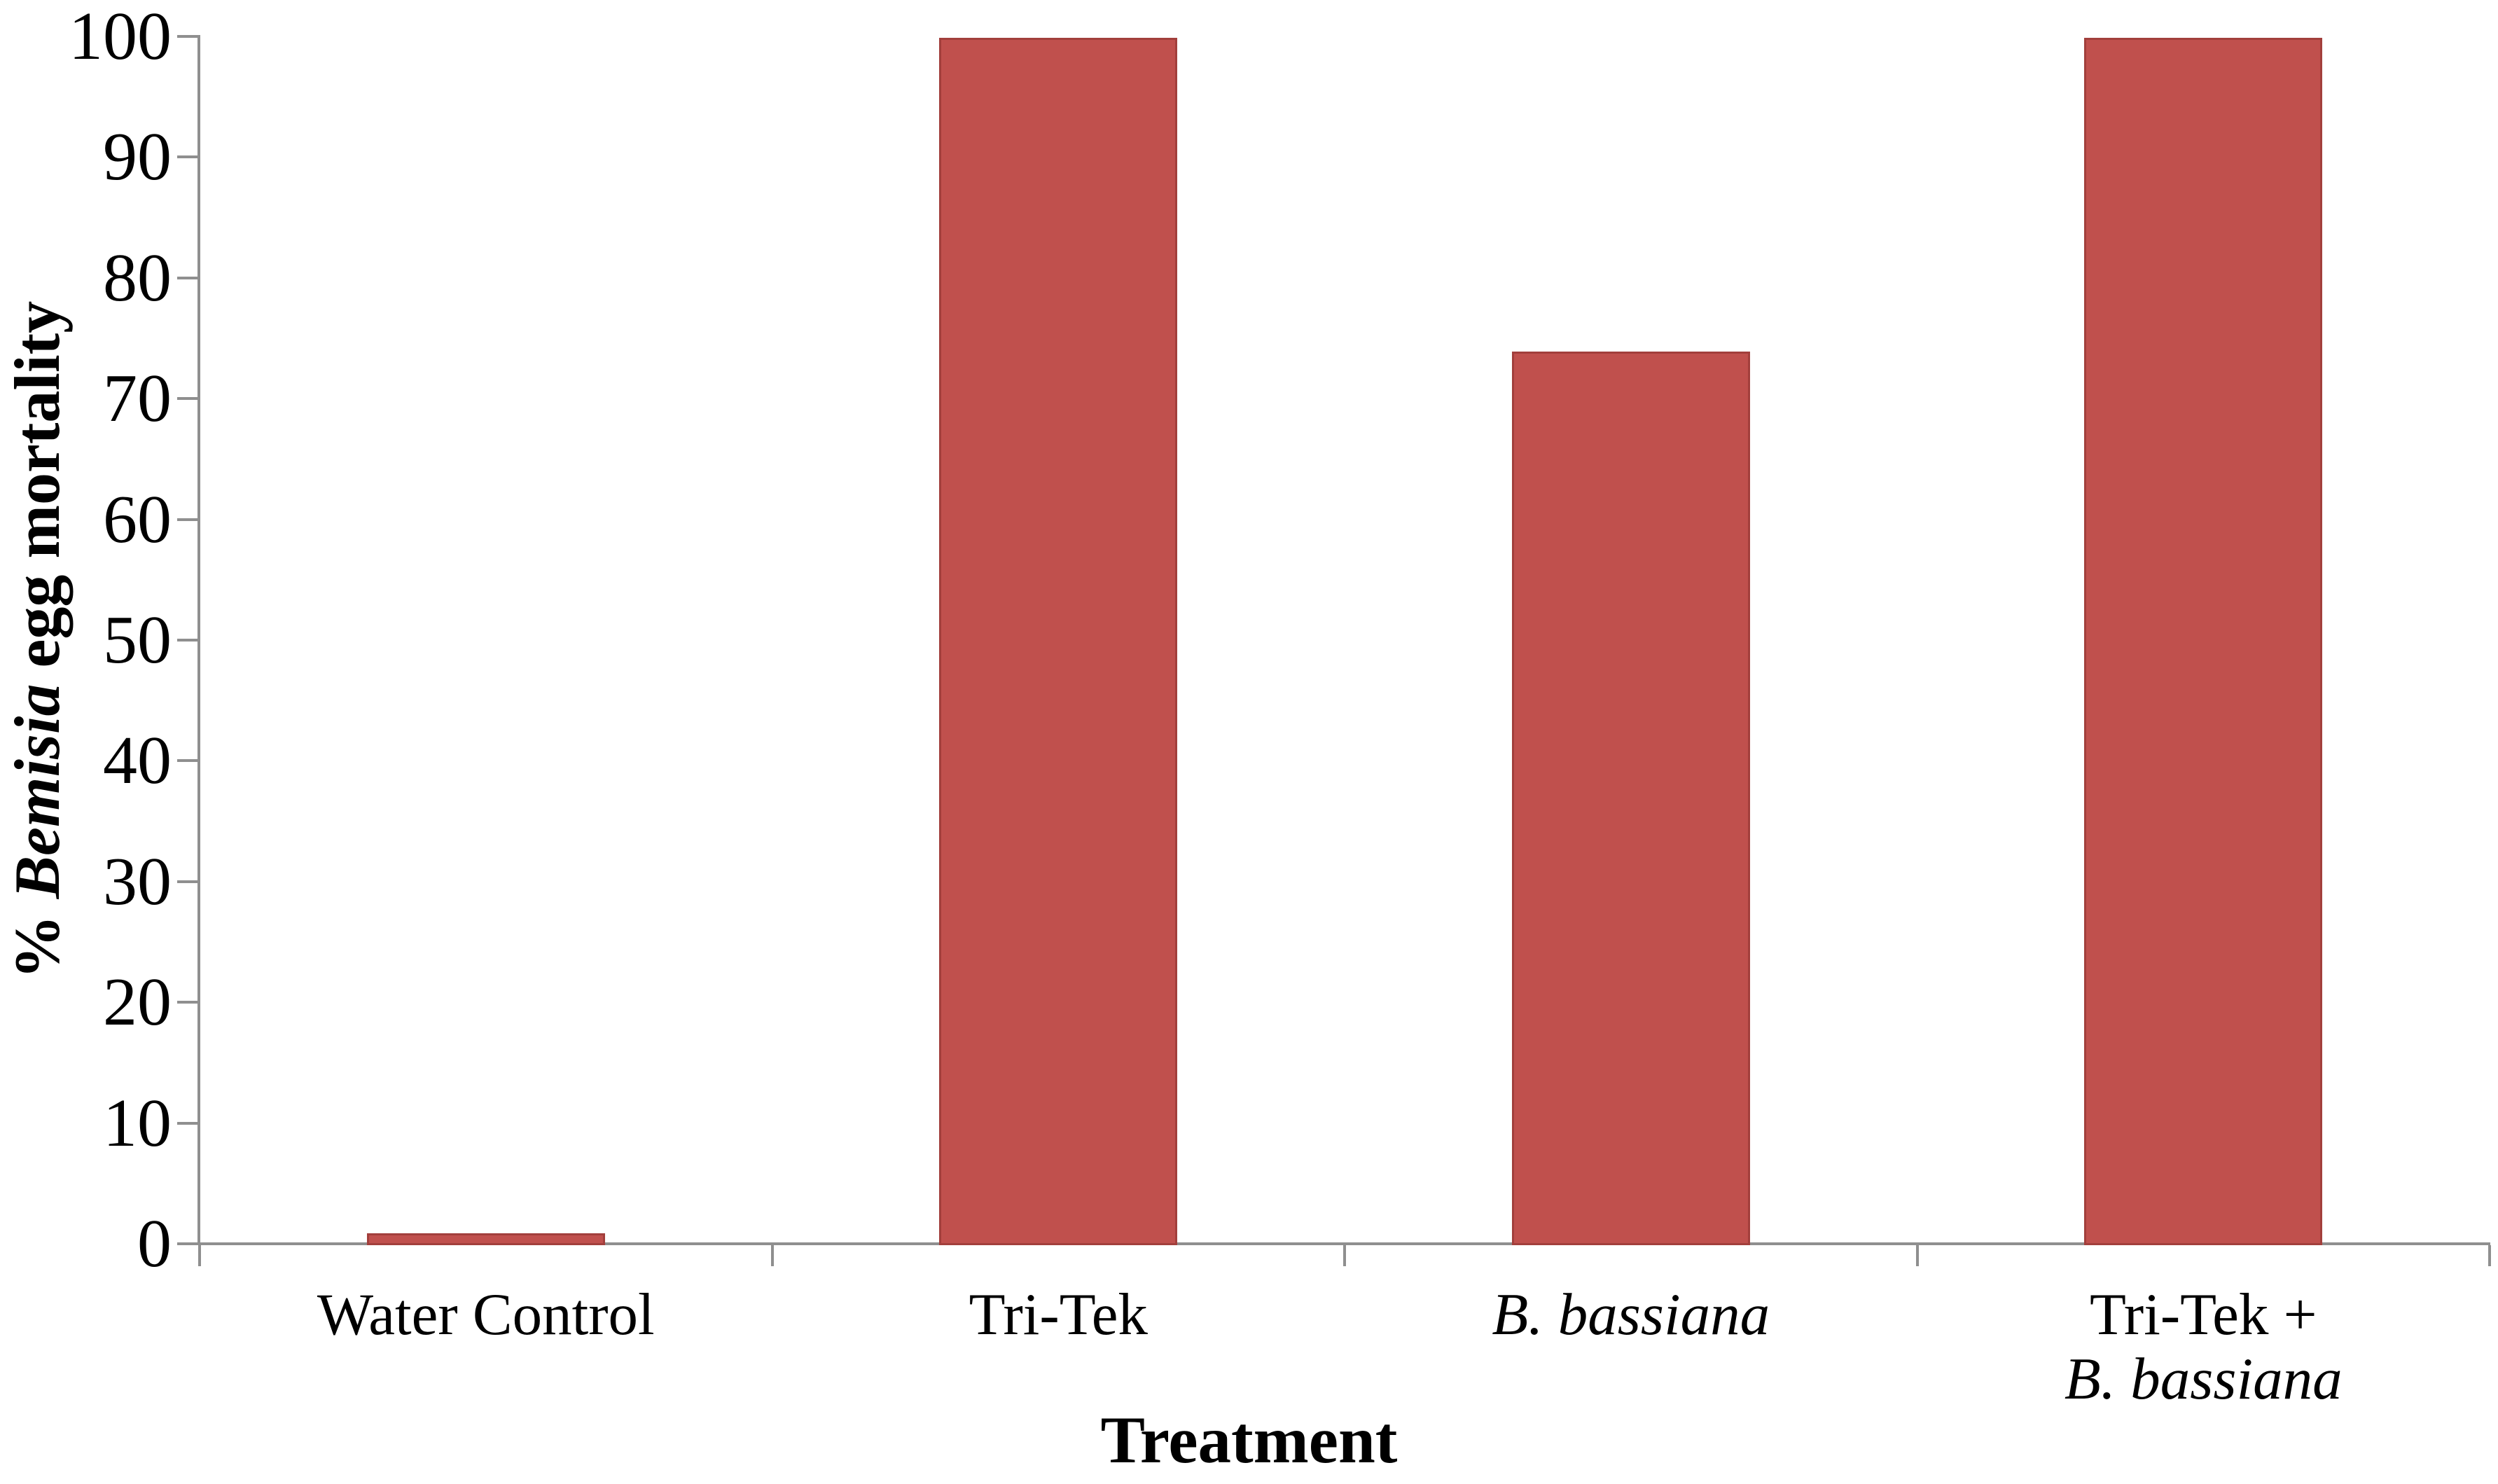  Describe the element at coordinates (485, 1239) in the screenshot. I see `bar-water-control` at that location.